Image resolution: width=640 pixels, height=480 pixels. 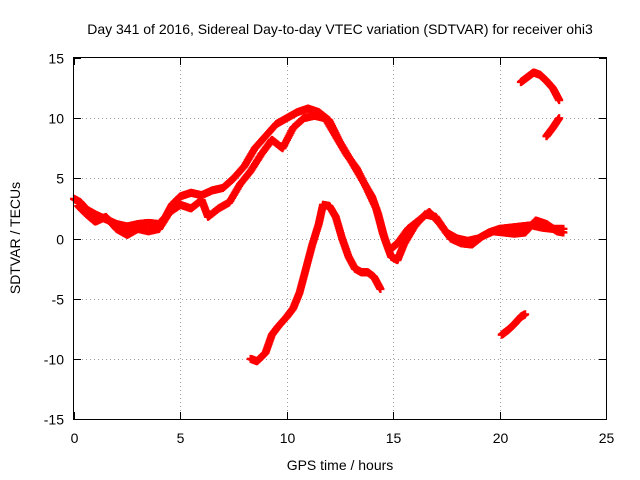 I want to click on x-tick-label: 15, so click(x=394, y=438).